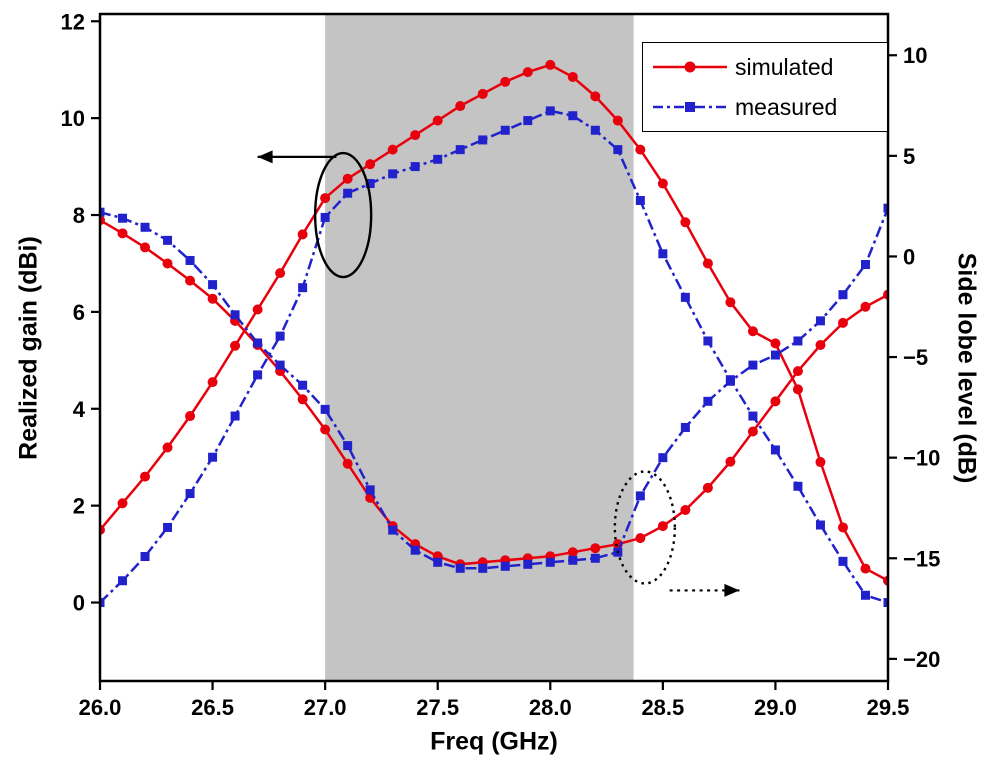 The height and width of the screenshot is (769, 1002). What do you see at coordinates (79, 409) in the screenshot?
I see `y-tick-label-left: 4` at bounding box center [79, 409].